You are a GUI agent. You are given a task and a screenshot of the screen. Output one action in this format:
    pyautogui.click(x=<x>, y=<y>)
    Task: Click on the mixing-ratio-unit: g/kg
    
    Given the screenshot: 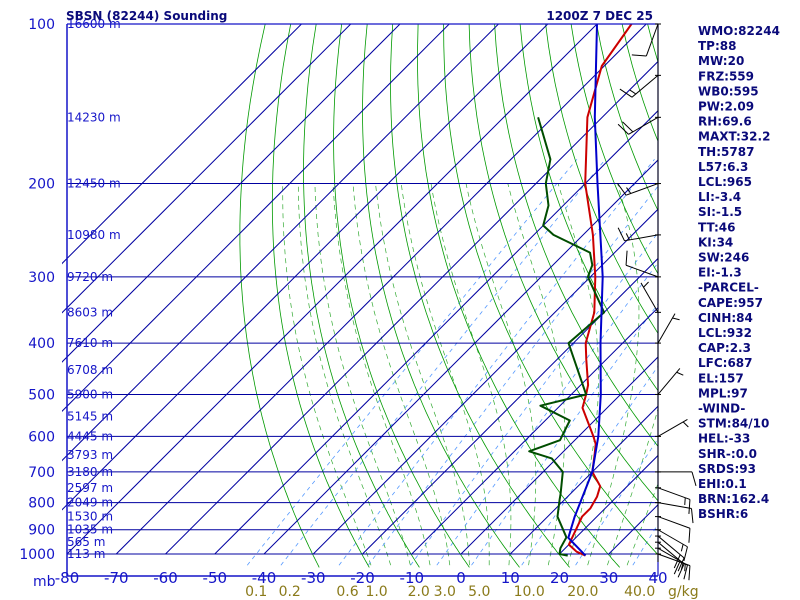 What is the action you would take?
    pyautogui.click(x=683, y=592)
    